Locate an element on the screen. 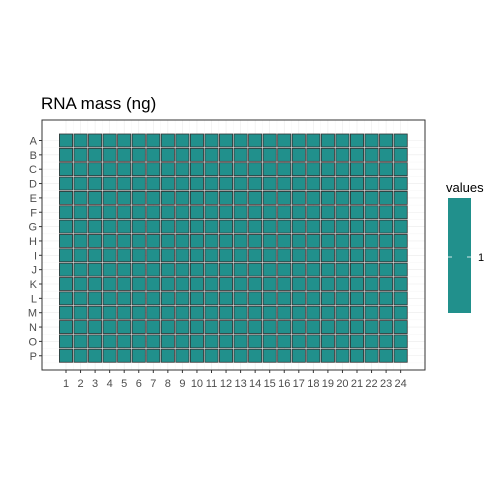  well-E16 is located at coordinates (284, 197).